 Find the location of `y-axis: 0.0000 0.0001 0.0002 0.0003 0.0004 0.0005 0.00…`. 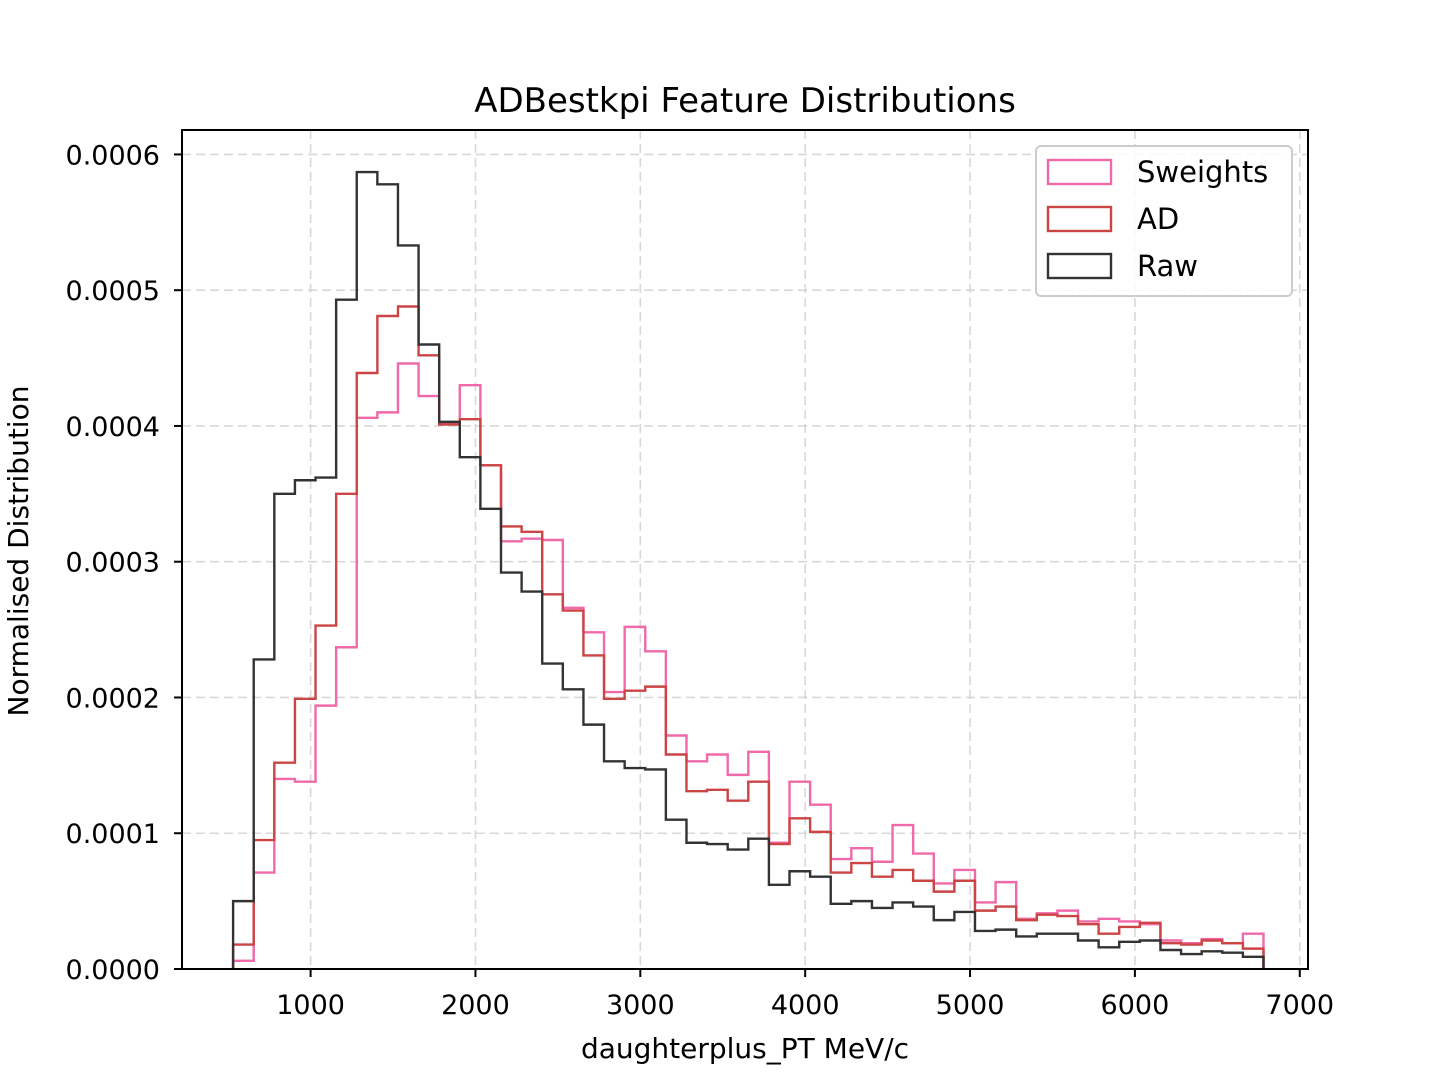

y-axis: 0.0000 0.0001 0.0002 0.0003 0.0004 0.0005 0.00… is located at coordinates (124, 563).